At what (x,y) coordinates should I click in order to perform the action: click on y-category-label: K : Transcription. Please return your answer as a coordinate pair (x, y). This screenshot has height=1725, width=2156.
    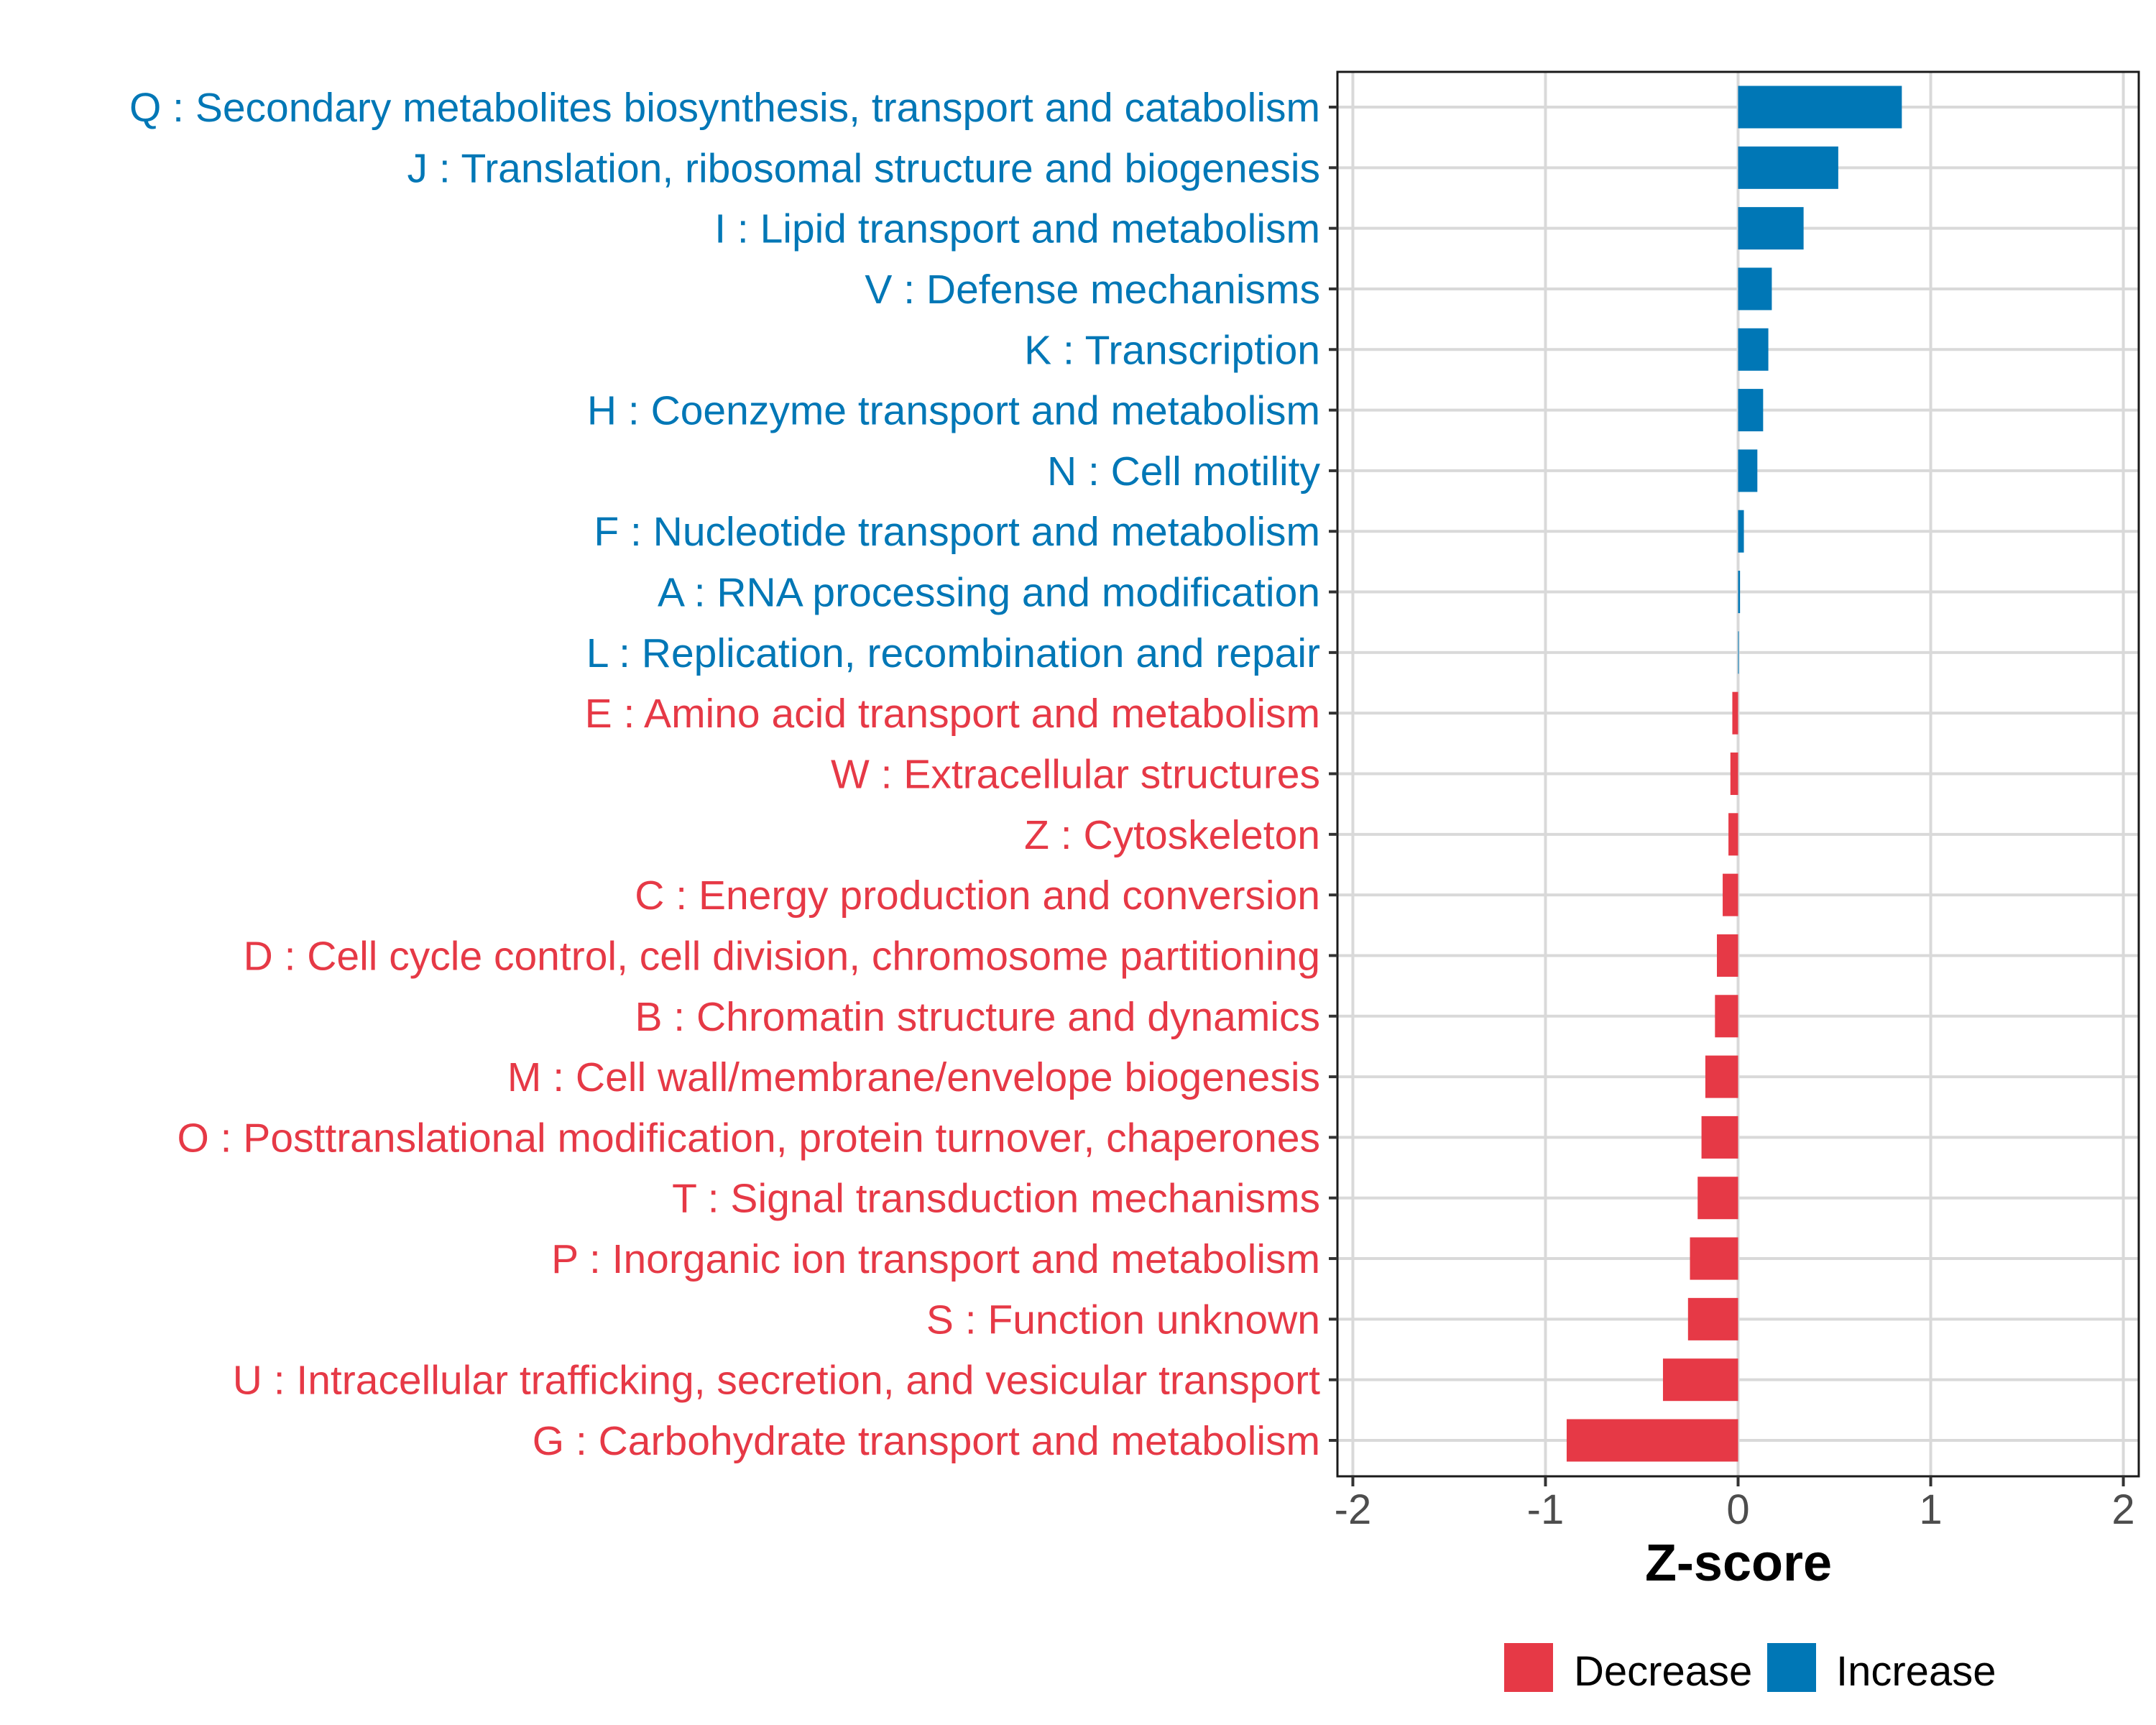
    Looking at the image, I should click on (1172, 350).